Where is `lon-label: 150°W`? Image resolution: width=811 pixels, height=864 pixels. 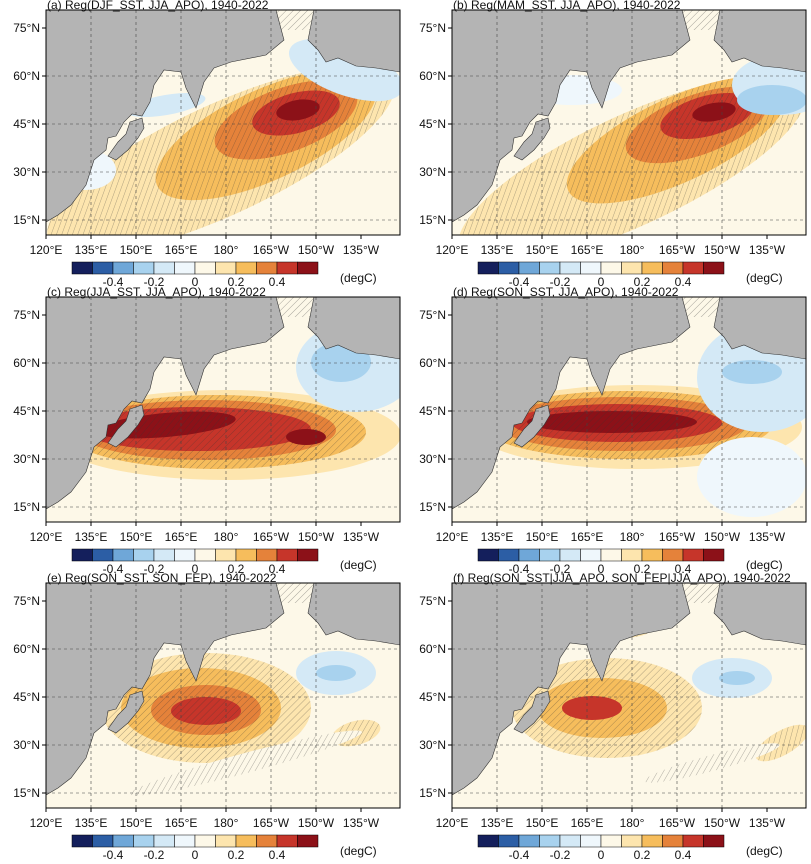 lon-label: 150°W is located at coordinates (722, 823).